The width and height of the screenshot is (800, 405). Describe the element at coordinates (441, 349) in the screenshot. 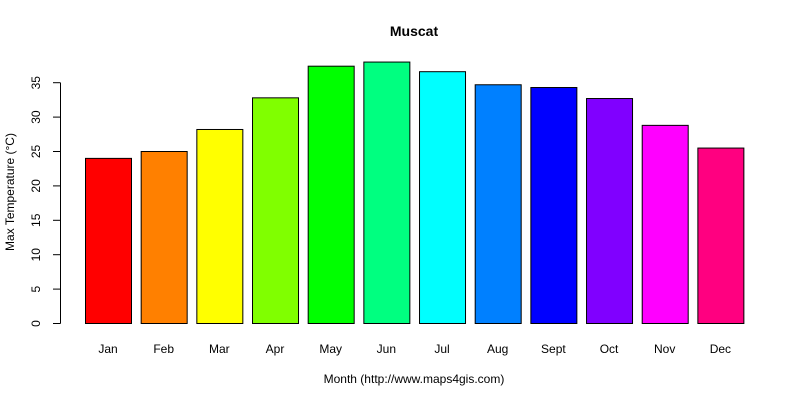

I see `x-tick-label: Jul` at that location.